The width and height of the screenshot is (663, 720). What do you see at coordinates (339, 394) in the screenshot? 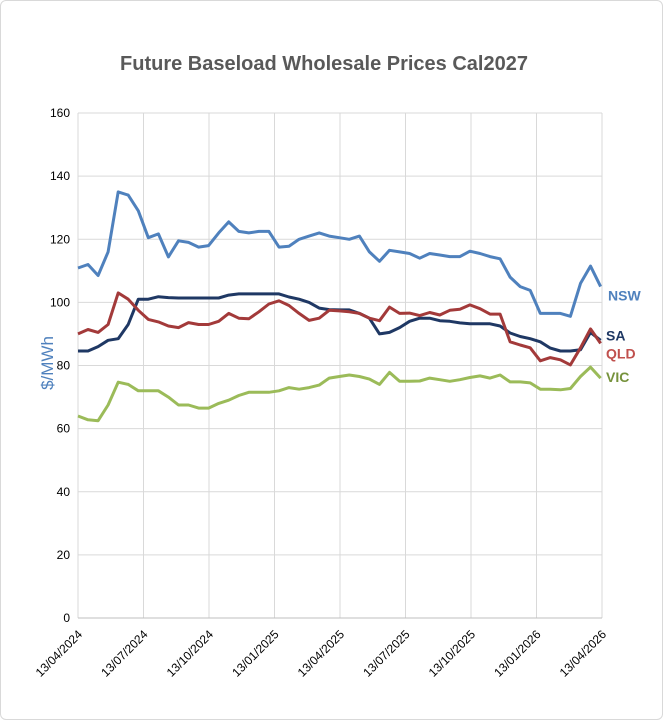
I see `series-line-vic` at bounding box center [339, 394].